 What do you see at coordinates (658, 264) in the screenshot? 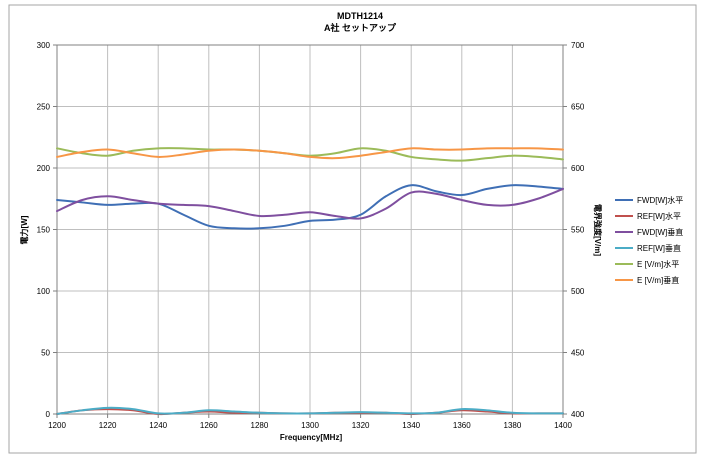
I see `legend-label: E [V/m]水平` at bounding box center [658, 264].